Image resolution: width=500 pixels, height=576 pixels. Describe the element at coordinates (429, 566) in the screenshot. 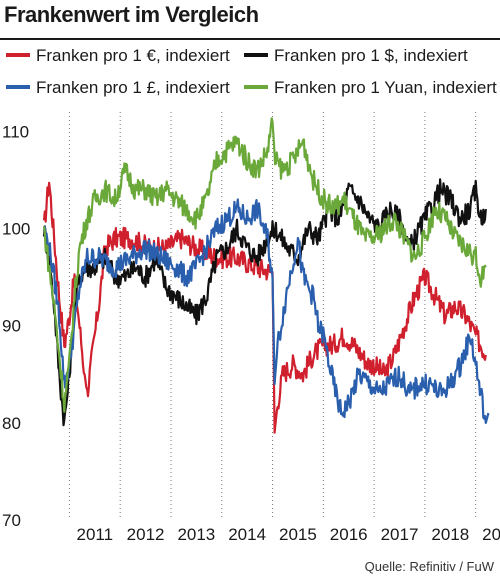

I see `source-note: Quelle: Refinitiv / FuW` at that location.